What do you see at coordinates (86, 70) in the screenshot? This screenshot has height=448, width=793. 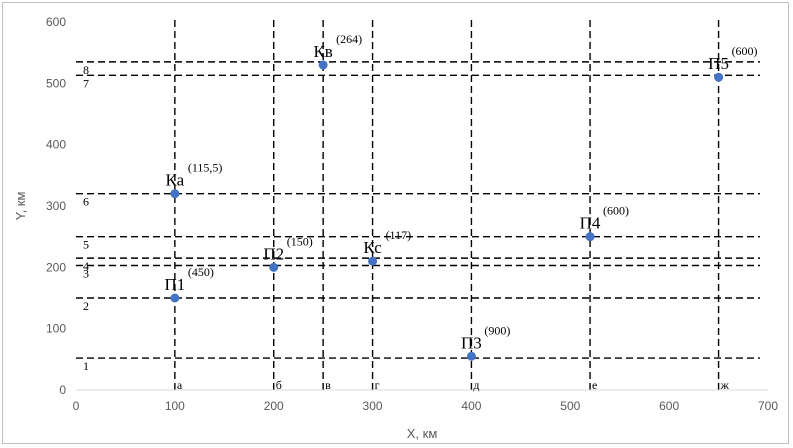 I see `zone-label-8: 8` at bounding box center [86, 70].